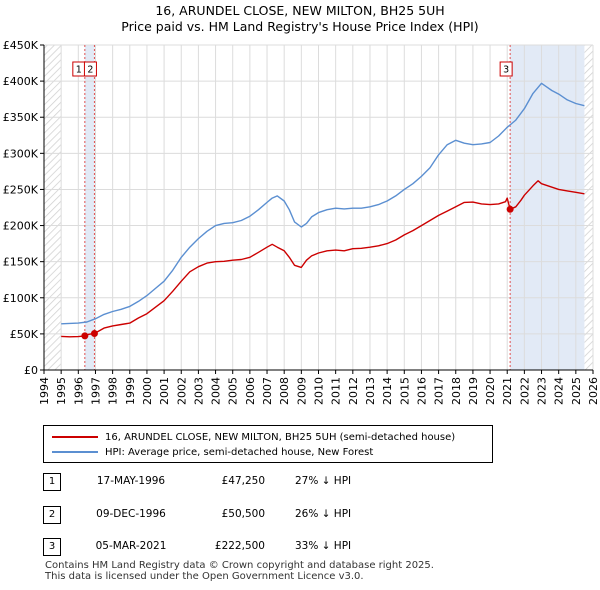 This screenshot has width=600, height=590. I want to click on row-hpi-diff: 27% ↓ HPI, so click(323, 481).